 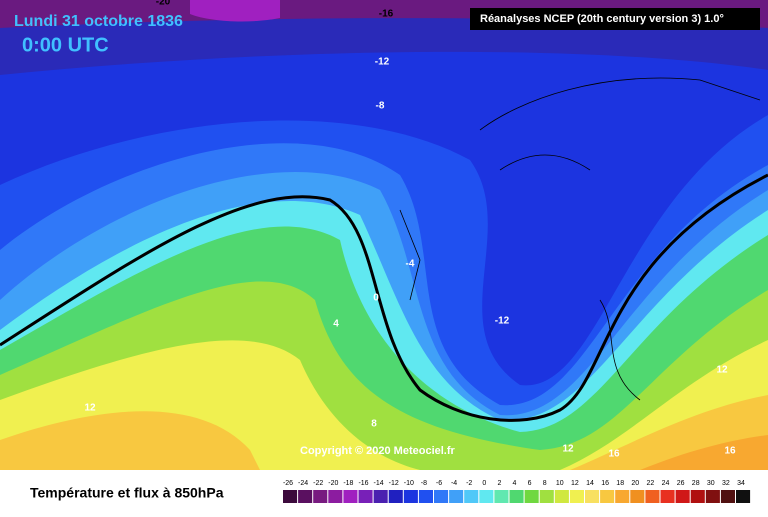 I want to click on legend-title: Température et flux à 850hPa, so click(x=127, y=493).